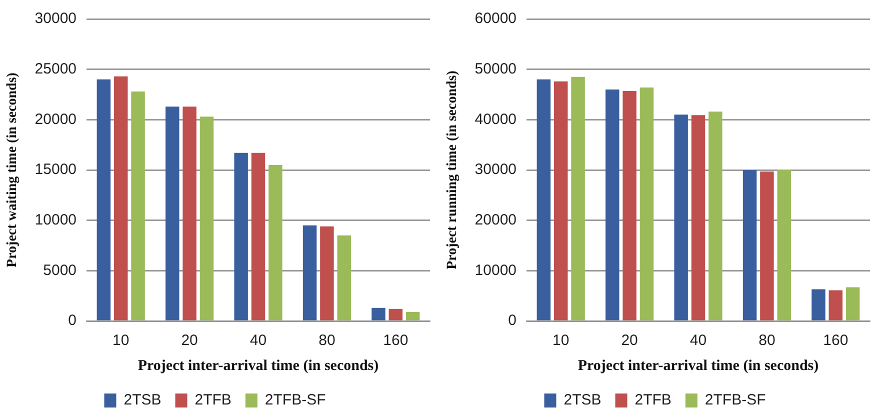 The height and width of the screenshot is (418, 880). I want to click on y-tick-label: 50000, so click(495, 69).